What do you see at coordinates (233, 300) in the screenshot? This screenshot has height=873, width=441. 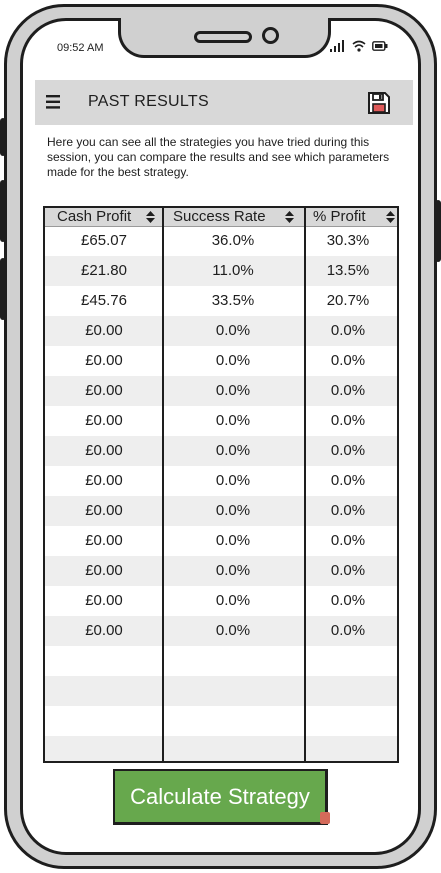 I see `success-rate-cell: 33.5%` at bounding box center [233, 300].